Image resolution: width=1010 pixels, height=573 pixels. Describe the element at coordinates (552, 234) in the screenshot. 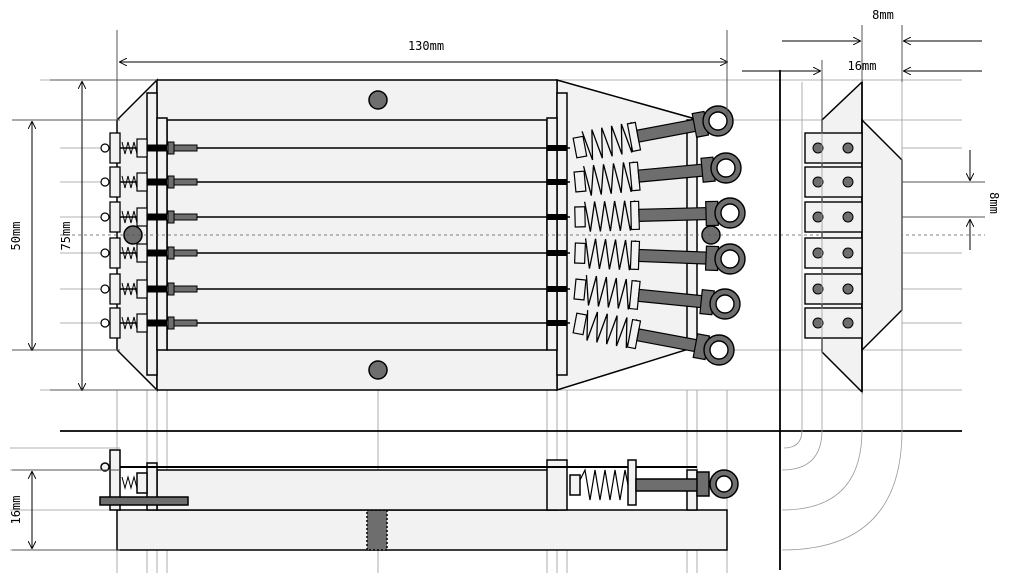

I see `right-bridge-inner` at that location.